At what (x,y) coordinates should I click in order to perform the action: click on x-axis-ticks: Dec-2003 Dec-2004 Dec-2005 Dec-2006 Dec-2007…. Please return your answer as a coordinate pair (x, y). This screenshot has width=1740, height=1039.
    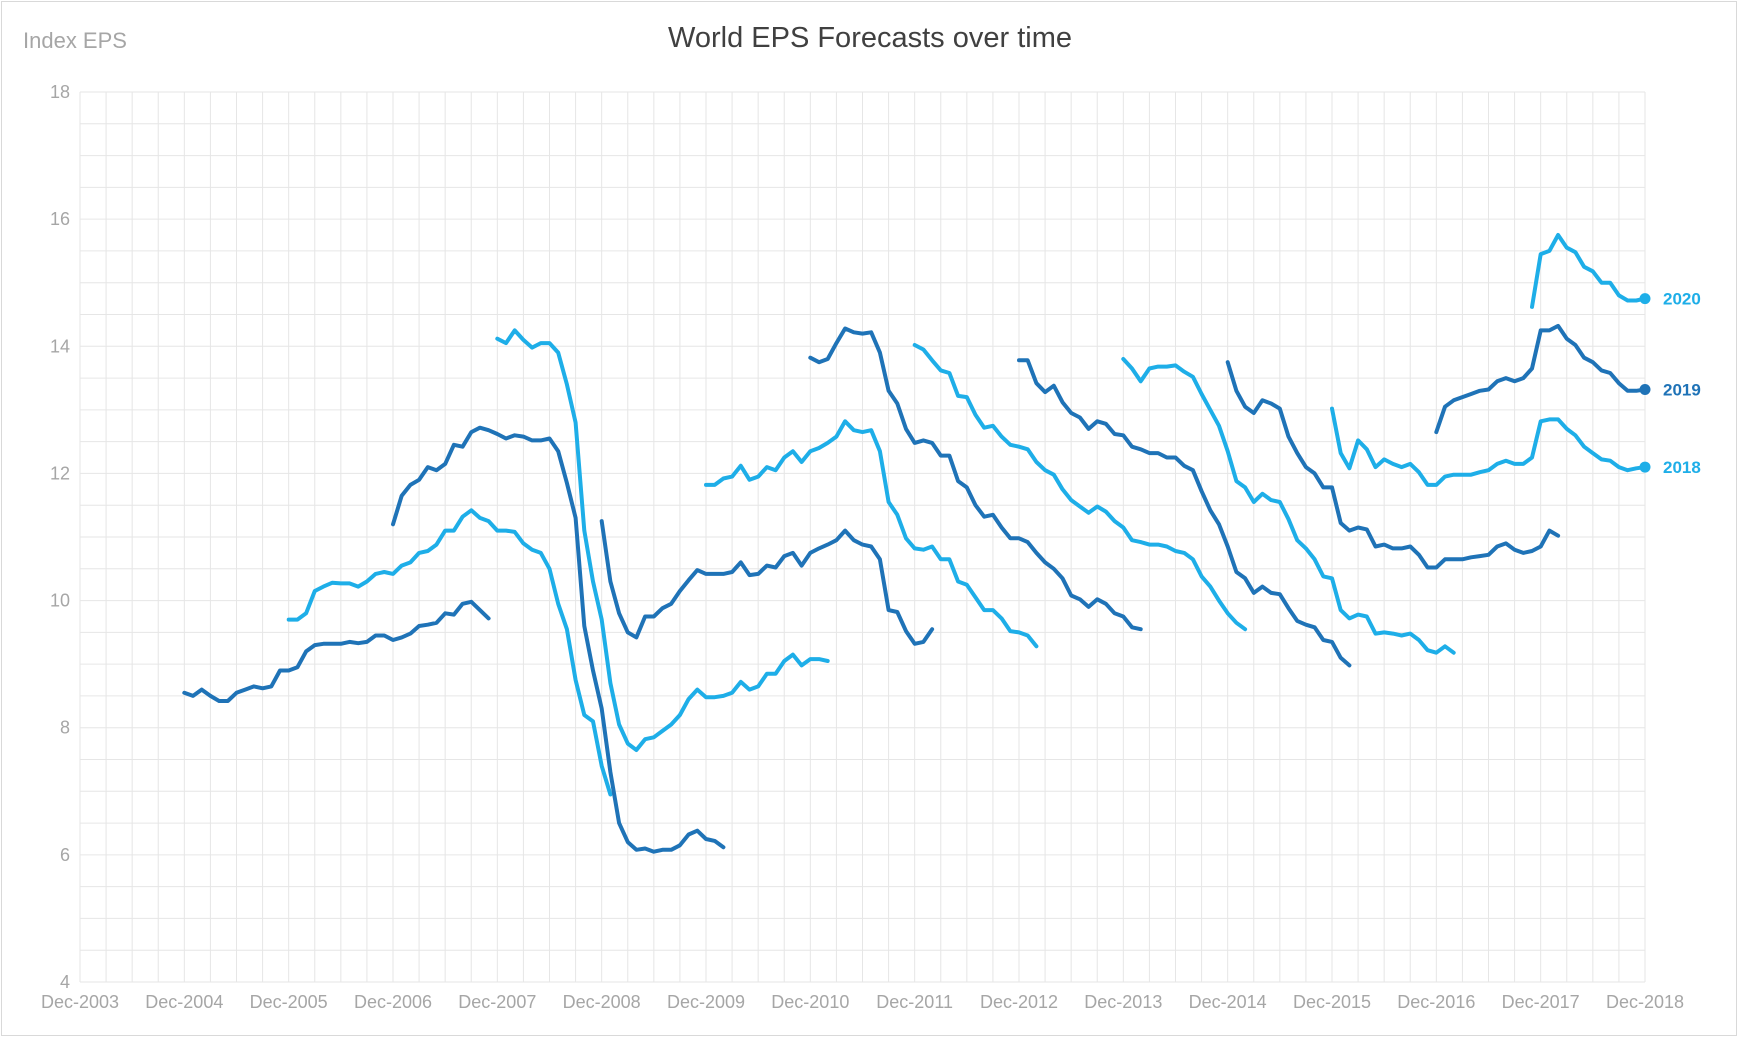
    Looking at the image, I should click on (862, 1002).